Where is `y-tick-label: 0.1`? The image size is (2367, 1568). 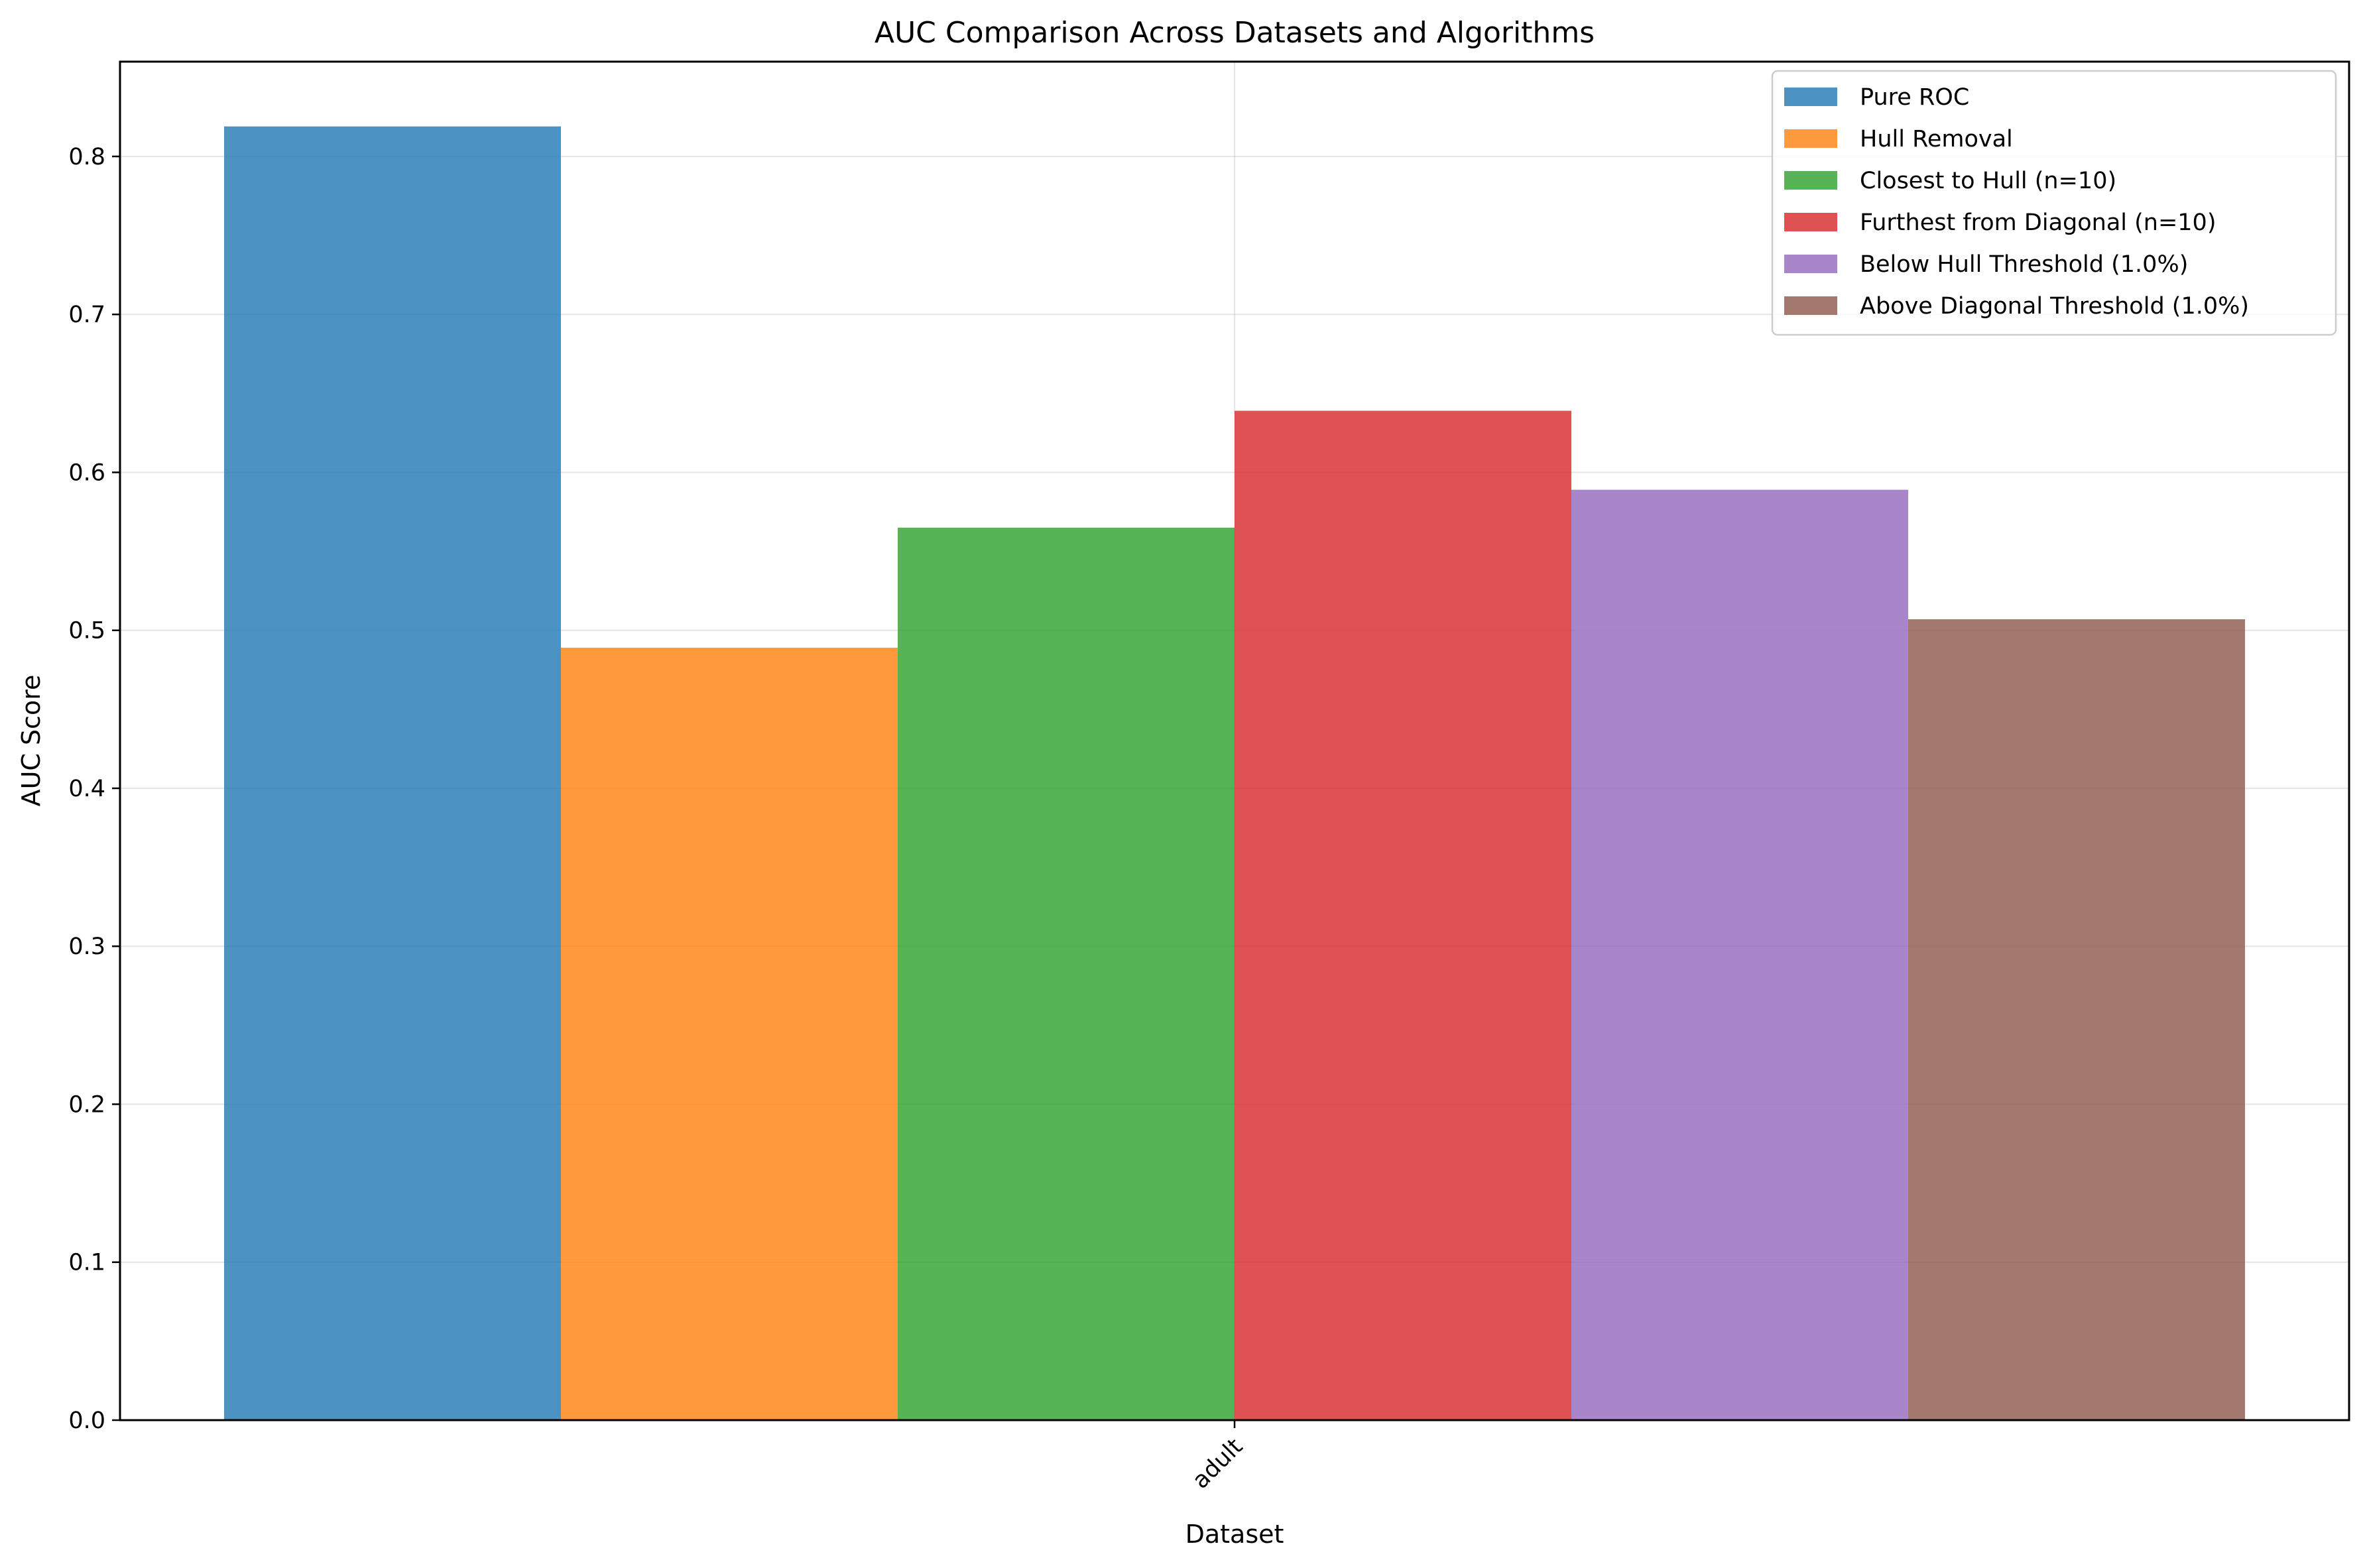 y-tick-label: 0.1 is located at coordinates (86, 1263).